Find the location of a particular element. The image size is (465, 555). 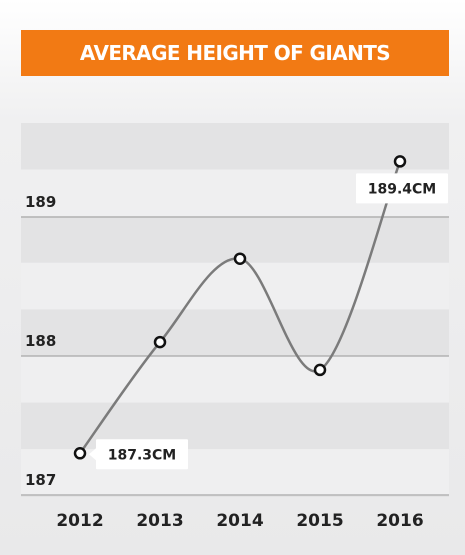

chart-title: AVERAGE HEIGHT OF GIANTS is located at coordinates (235, 53).